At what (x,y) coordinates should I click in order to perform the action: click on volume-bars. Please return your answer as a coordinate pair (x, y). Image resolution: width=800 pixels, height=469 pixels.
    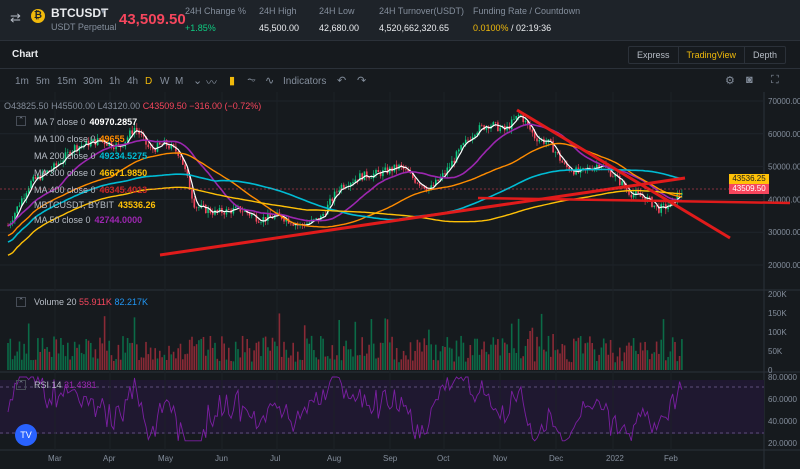
    Looking at the image, I should click on (345, 341).